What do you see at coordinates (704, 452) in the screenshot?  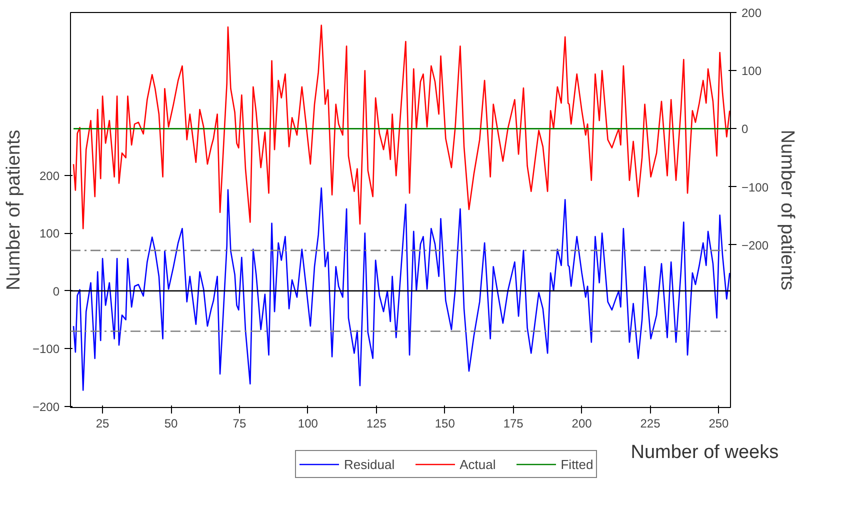 I see `x-axis-title: Number of weeks` at bounding box center [704, 452].